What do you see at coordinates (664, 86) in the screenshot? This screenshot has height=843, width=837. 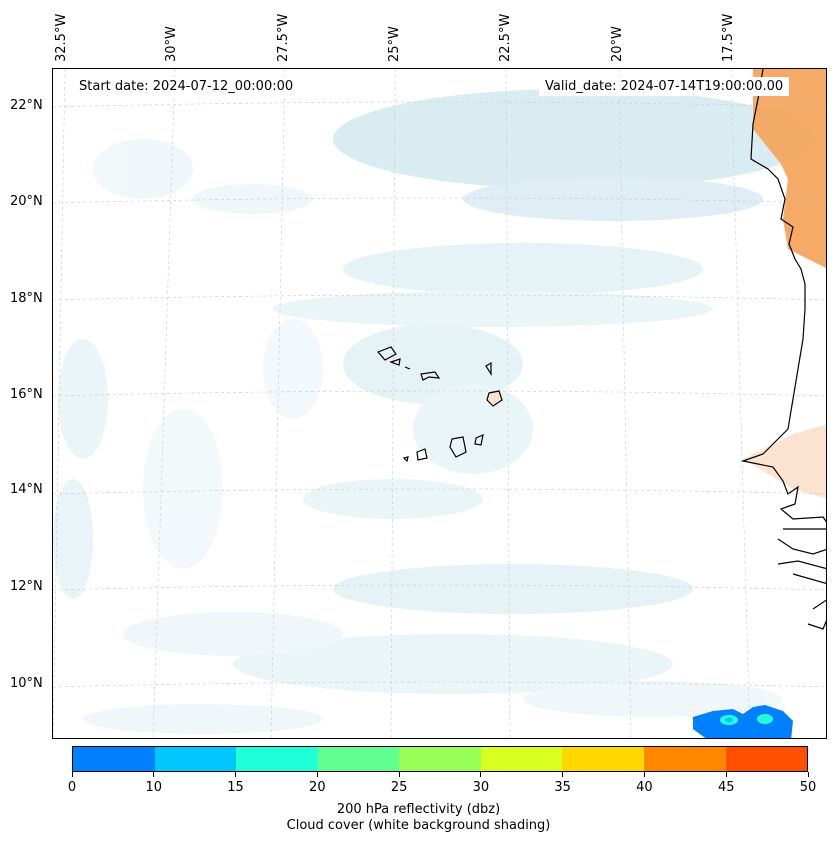 I see `valid-date-label: Valid_date: 2024-07-14T19:00:00.00` at bounding box center [664, 86].